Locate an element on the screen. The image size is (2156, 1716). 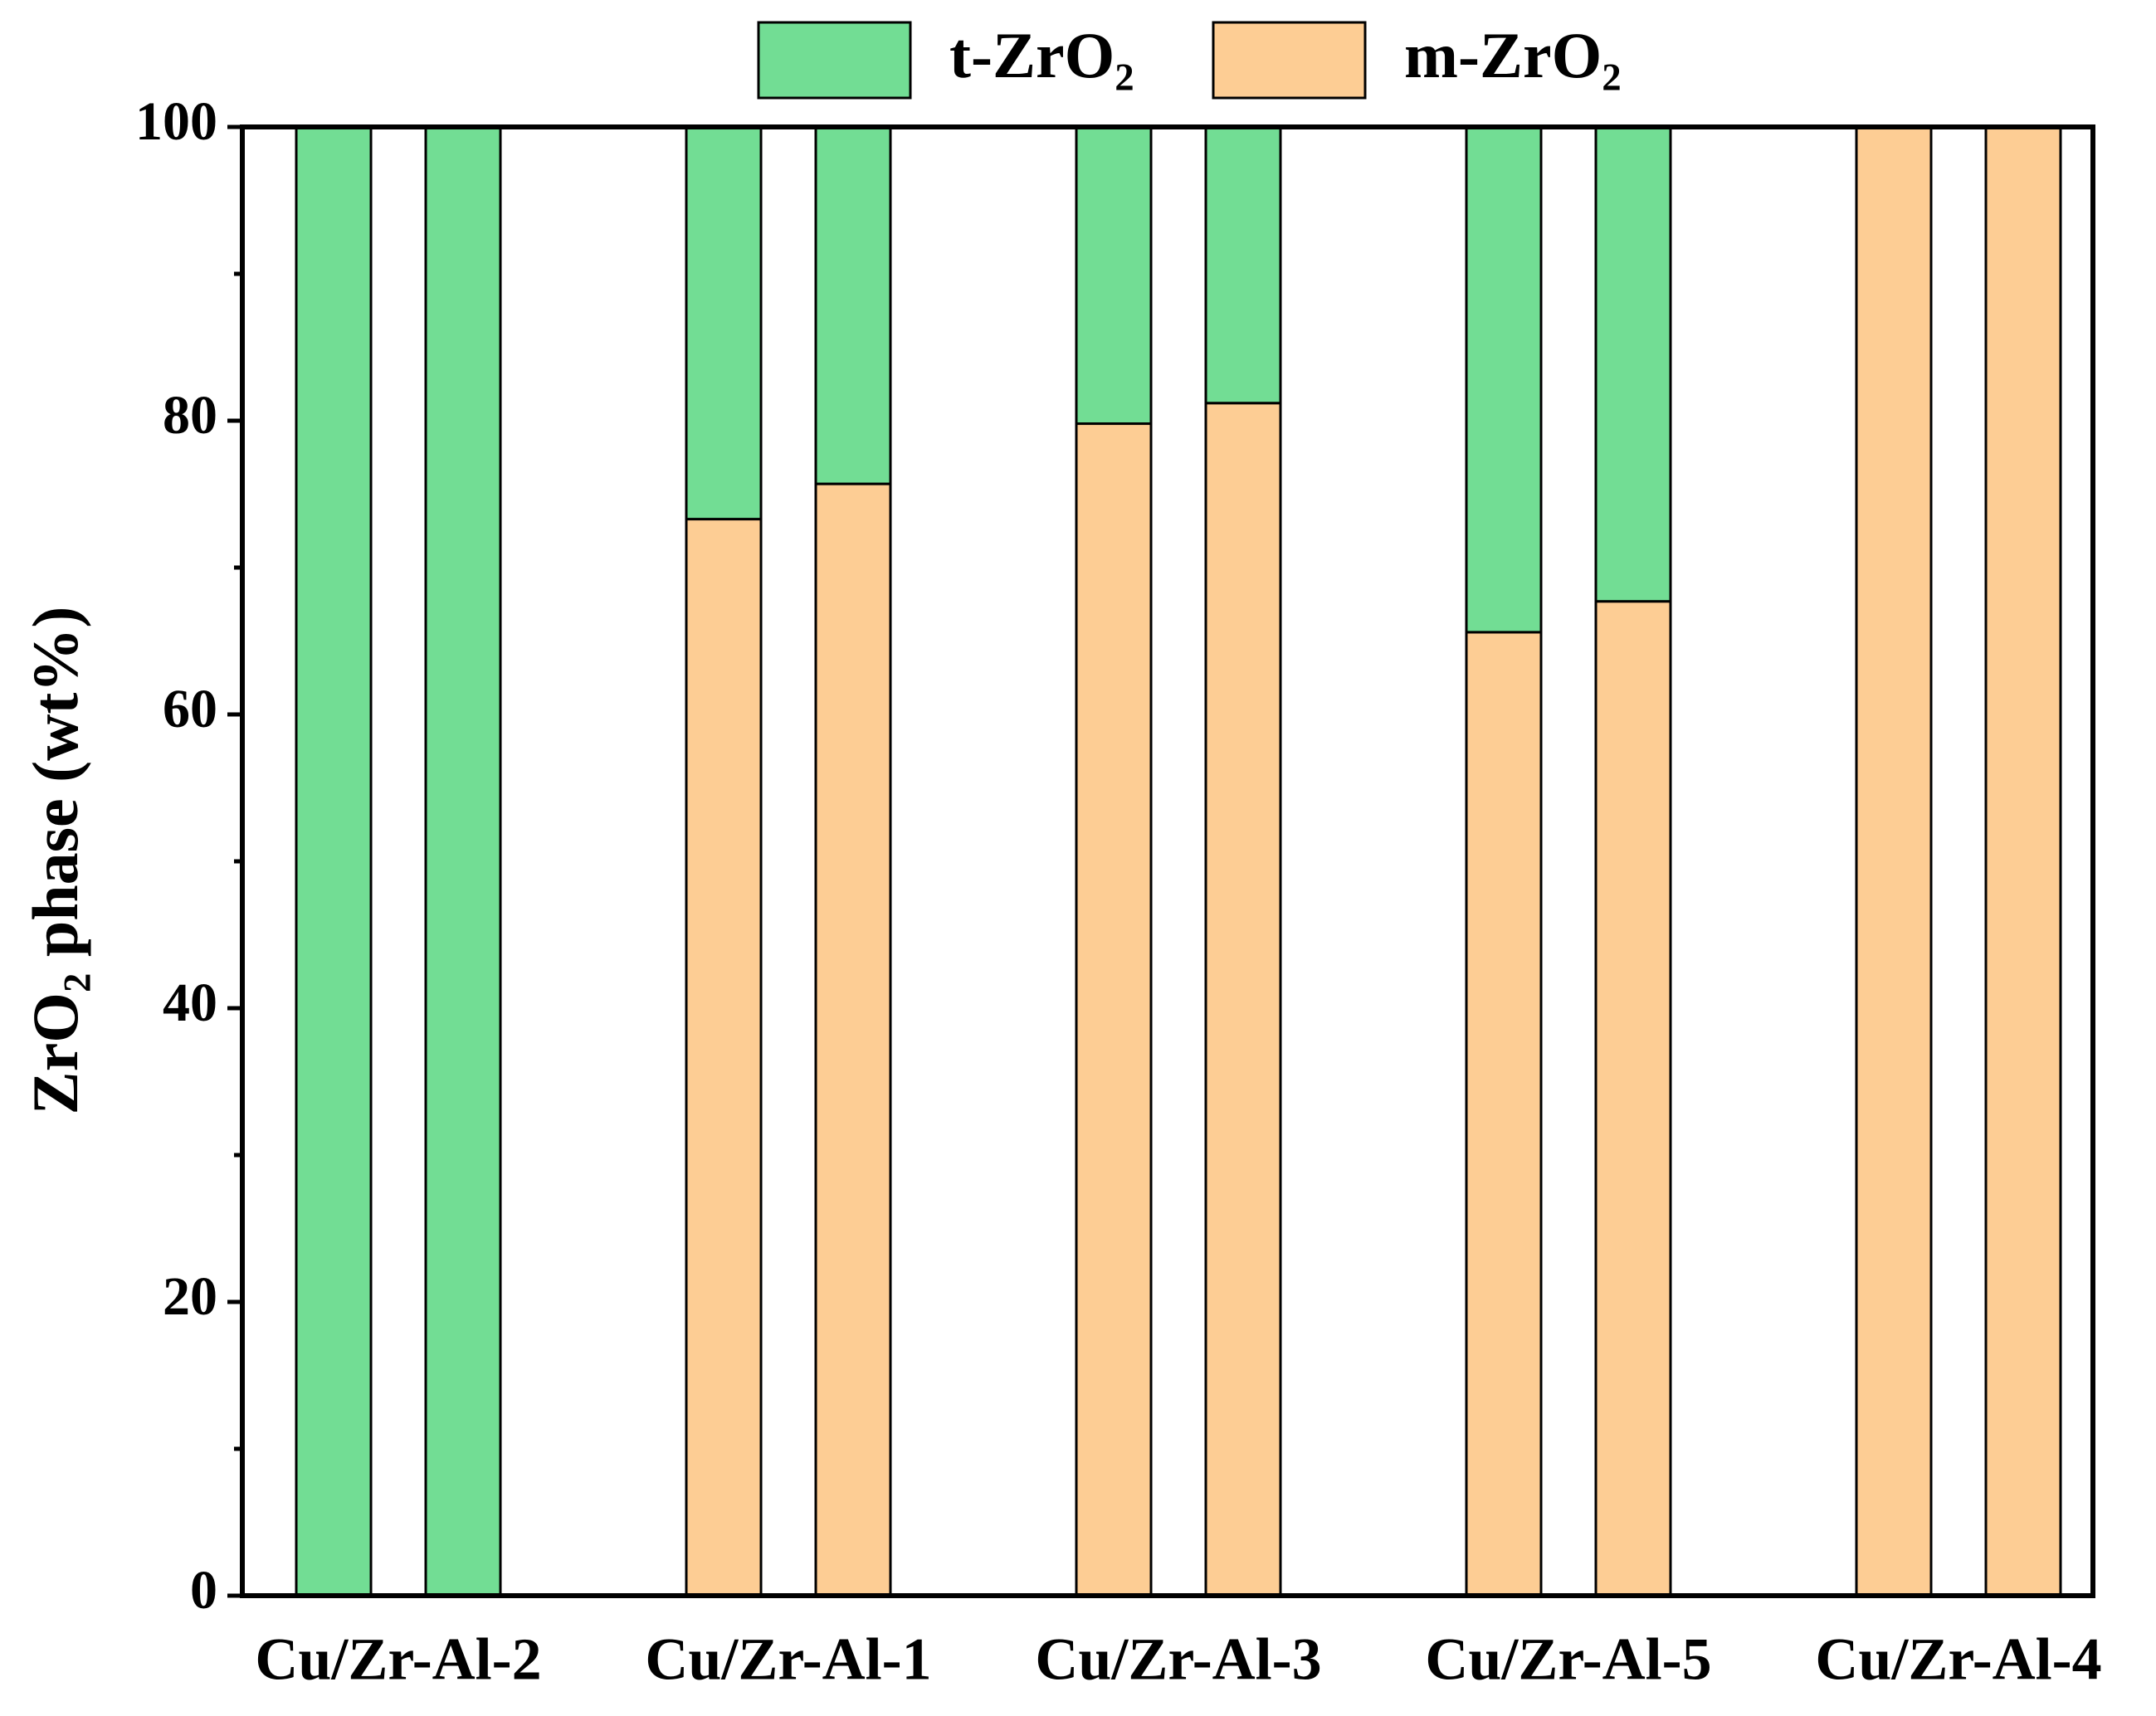
y-axis-label: ZrO₂ phase (wt%) is located at coordinates (55, 861).